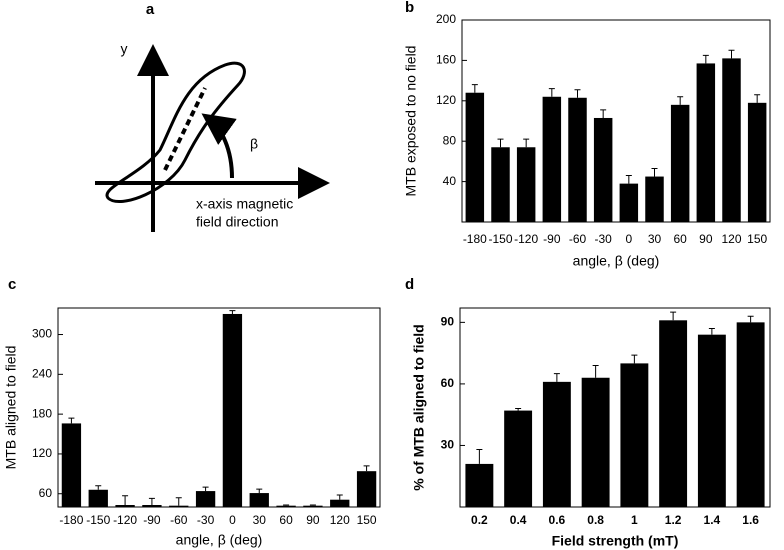 The width and height of the screenshot is (784, 550). I want to click on caption: field direction, so click(237, 222).